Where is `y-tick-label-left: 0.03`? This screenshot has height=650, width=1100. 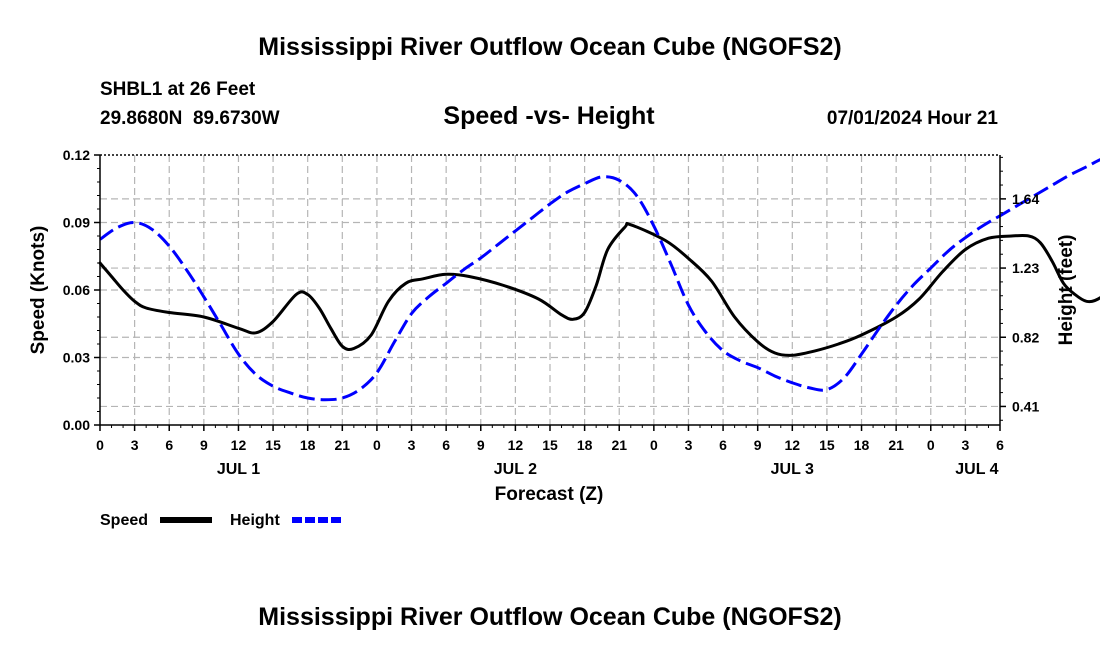
y-tick-label-left: 0.03 is located at coordinates (76, 358).